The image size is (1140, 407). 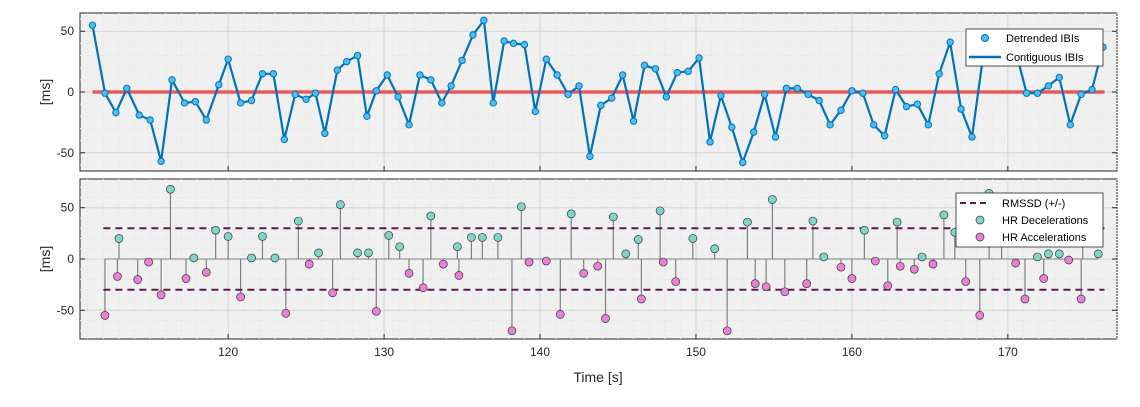 What do you see at coordinates (852, 352) in the screenshot?
I see `x-tick-label: 160` at bounding box center [852, 352].